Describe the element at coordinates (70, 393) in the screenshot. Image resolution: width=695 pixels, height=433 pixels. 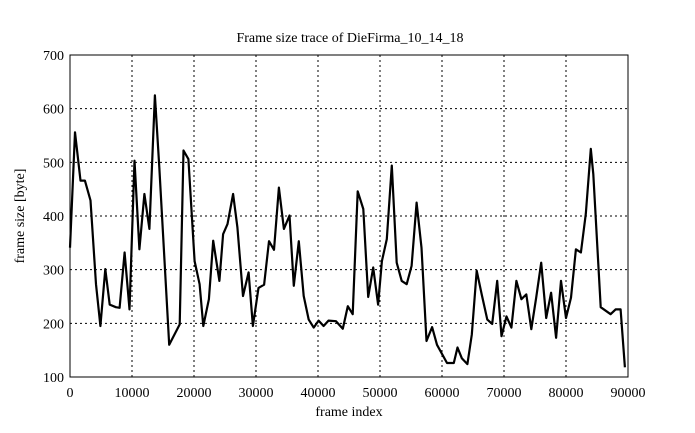
I see `x-tick-label: 0` at that location.